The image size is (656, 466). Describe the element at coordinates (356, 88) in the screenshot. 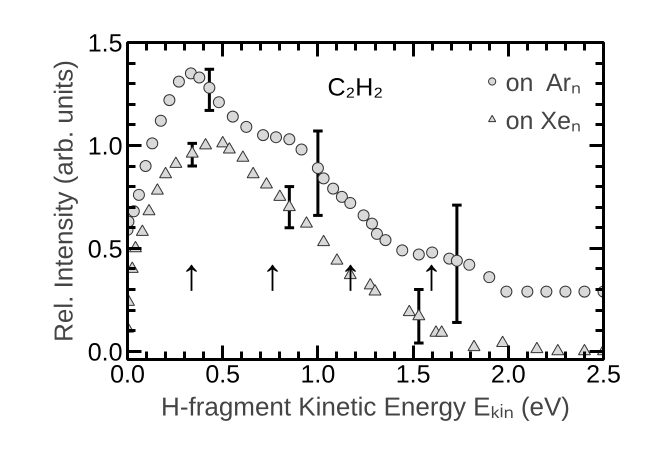

I see `annotation: C₂H₂` at that location.